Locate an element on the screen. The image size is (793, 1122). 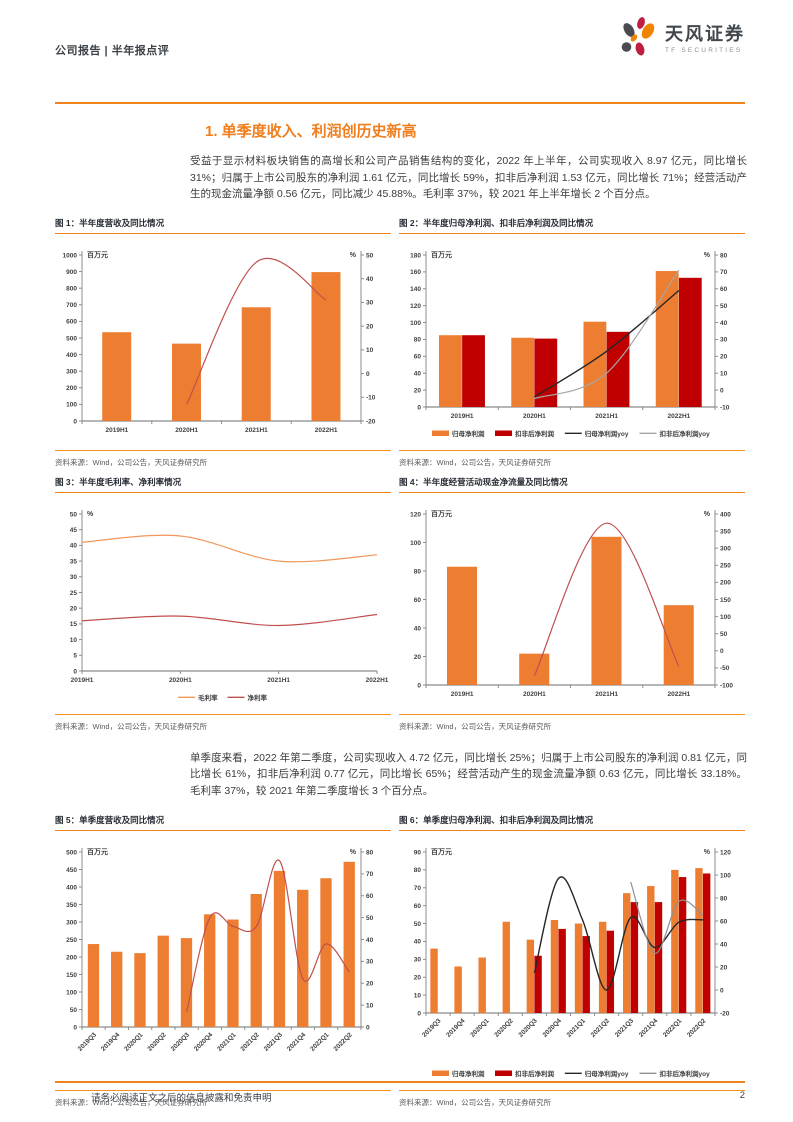
svg-text: 600 is located at coordinates (71, 321).